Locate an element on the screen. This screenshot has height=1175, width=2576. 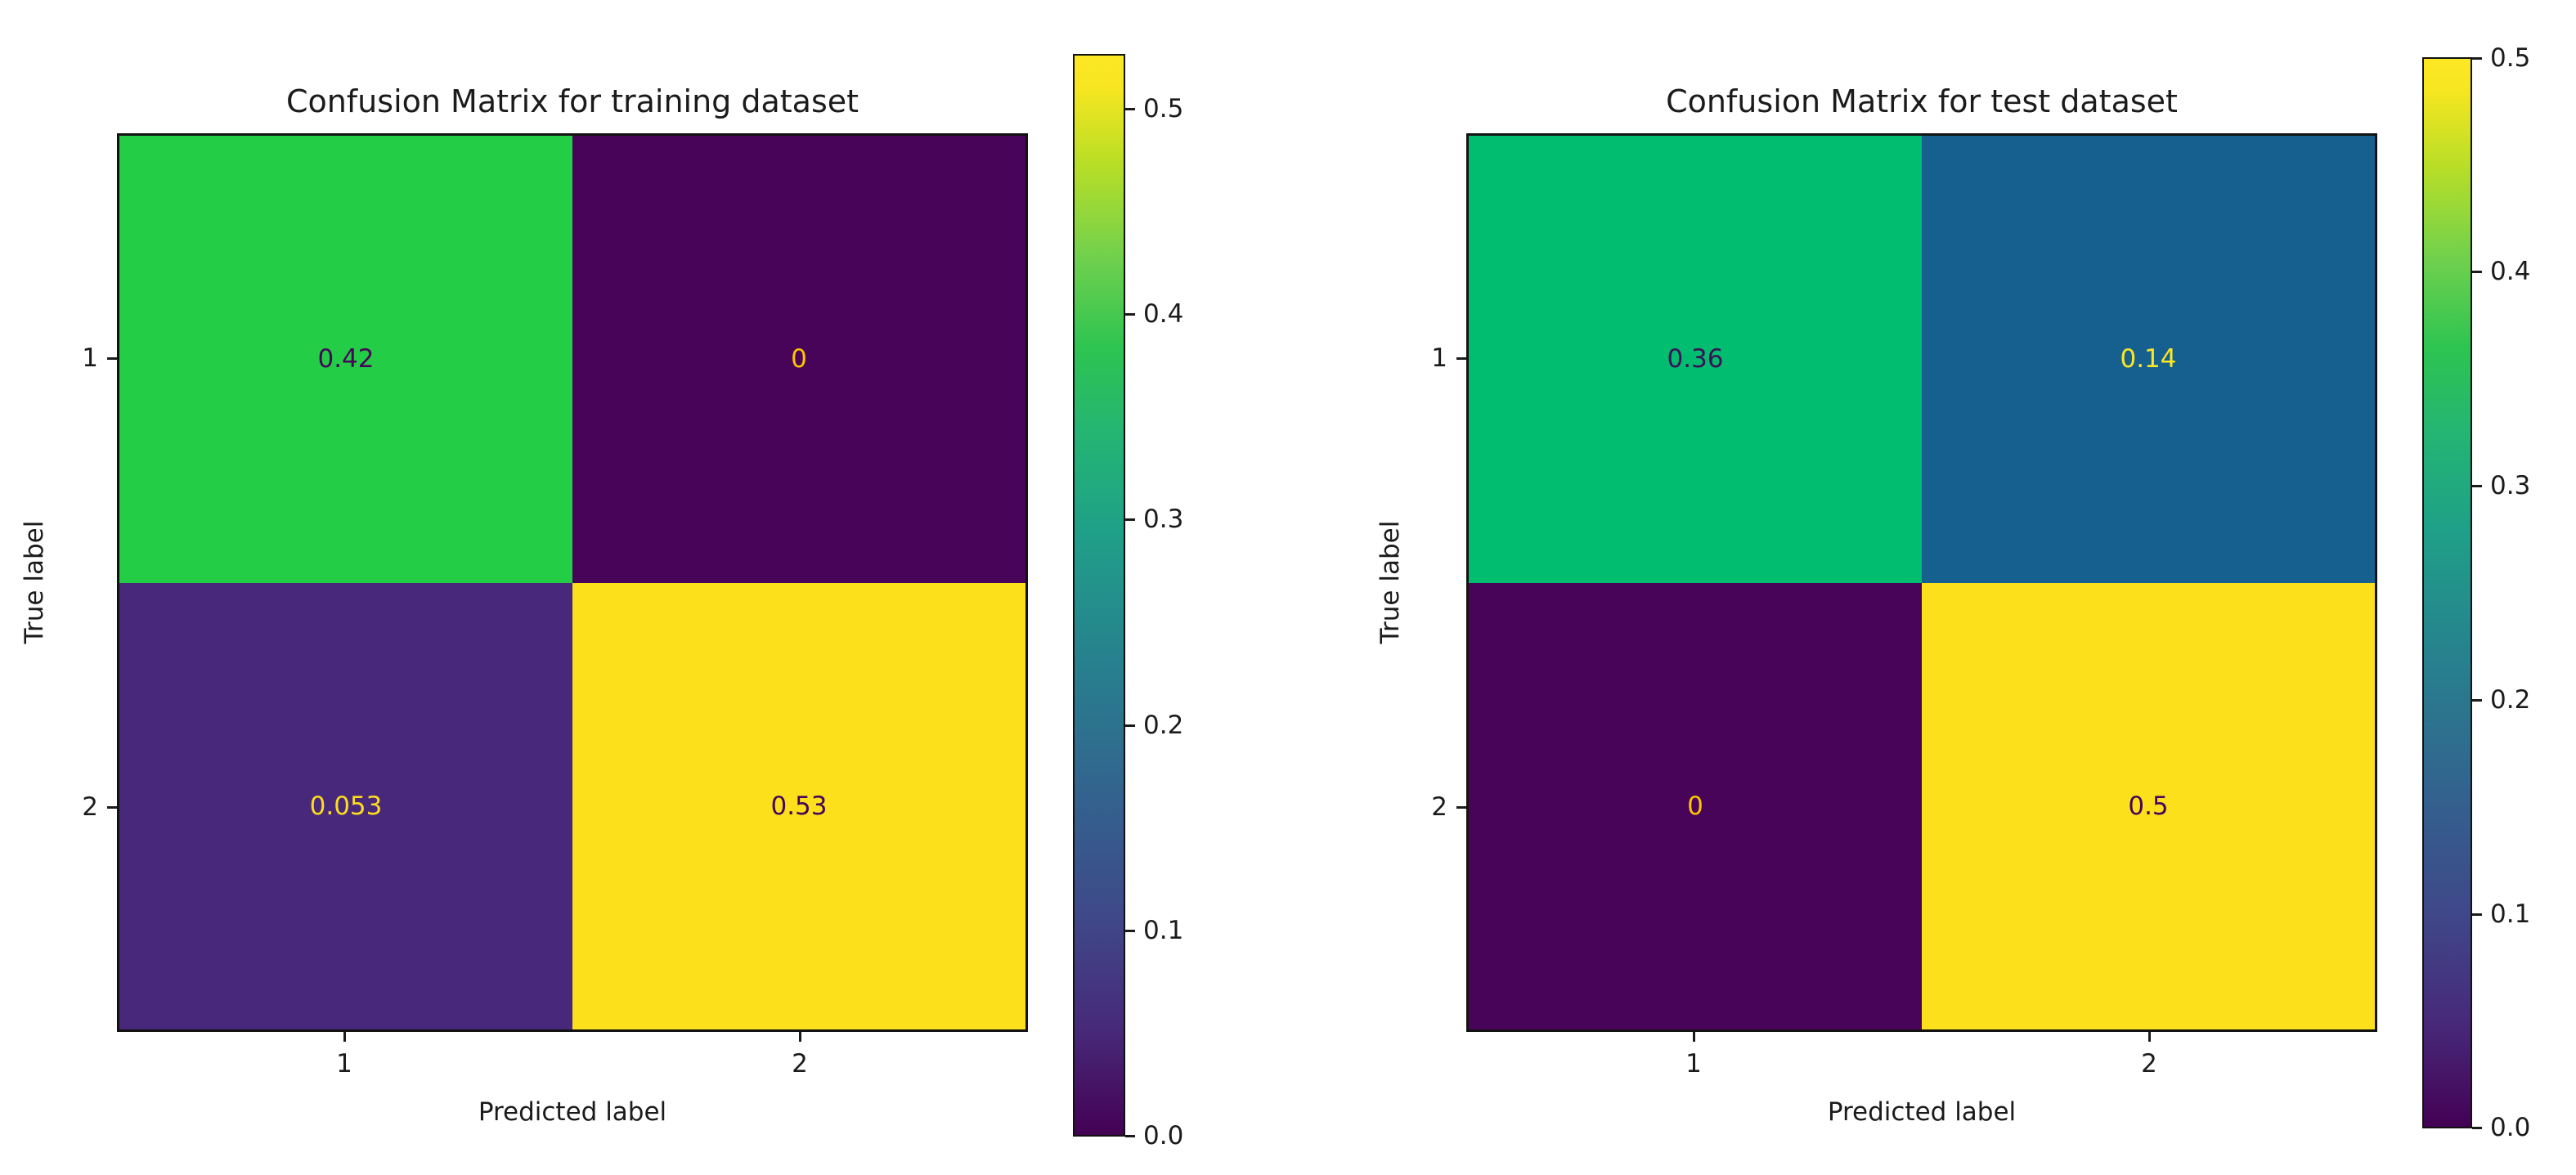
cell-training-r2c1: 0.053 is located at coordinates (345, 806).